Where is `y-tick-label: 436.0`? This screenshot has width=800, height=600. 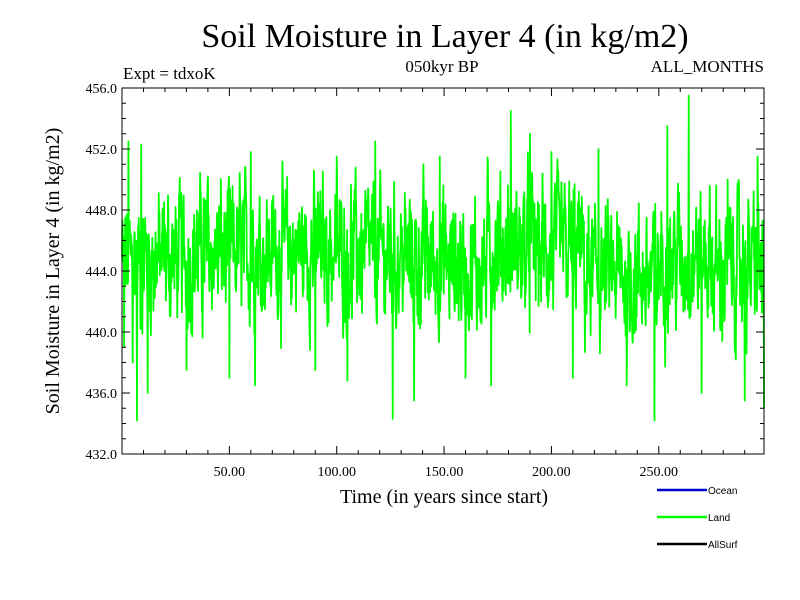 y-tick-label: 436.0 is located at coordinates (102, 394).